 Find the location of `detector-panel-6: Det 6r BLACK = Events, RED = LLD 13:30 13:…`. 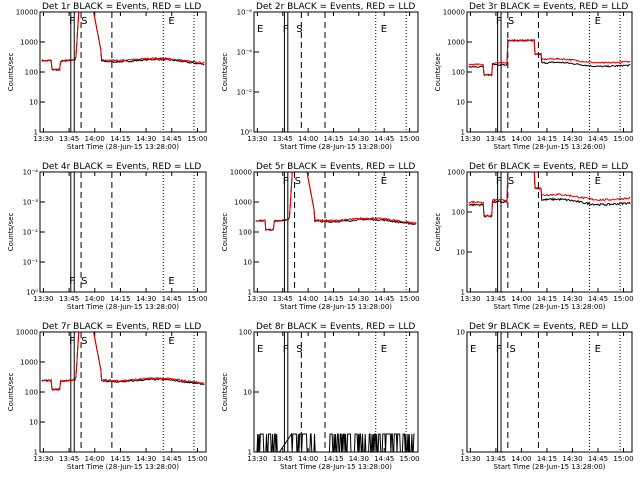

detector-panel-6: Det 6r BLACK = Events, RED = LLD 13:30 13:… is located at coordinates (534, 236).